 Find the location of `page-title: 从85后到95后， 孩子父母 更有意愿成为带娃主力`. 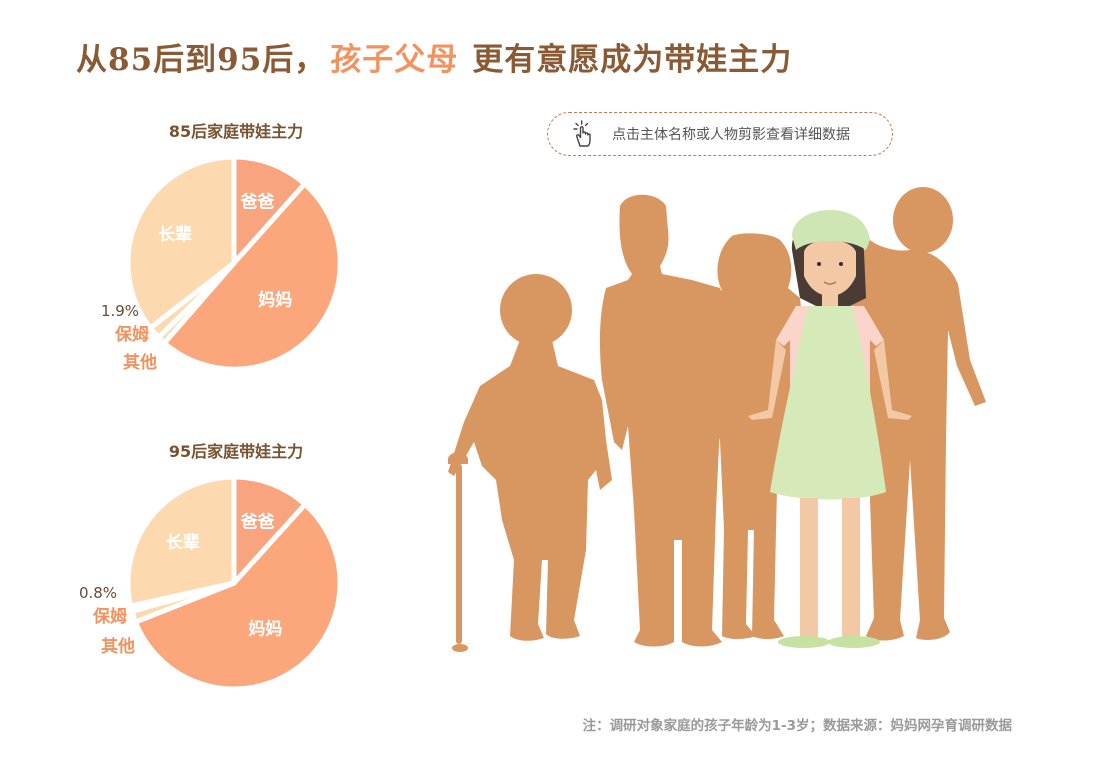

page-title: 从85后到95后， 孩子父母 更有意愿成为带娃主力 is located at coordinates (434, 56).